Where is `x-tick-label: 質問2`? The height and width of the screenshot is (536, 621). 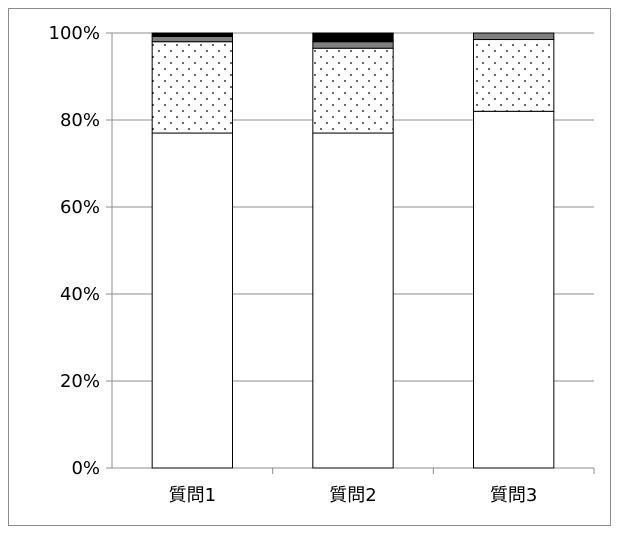 x-tick-label: 質問2 is located at coordinates (352, 495).